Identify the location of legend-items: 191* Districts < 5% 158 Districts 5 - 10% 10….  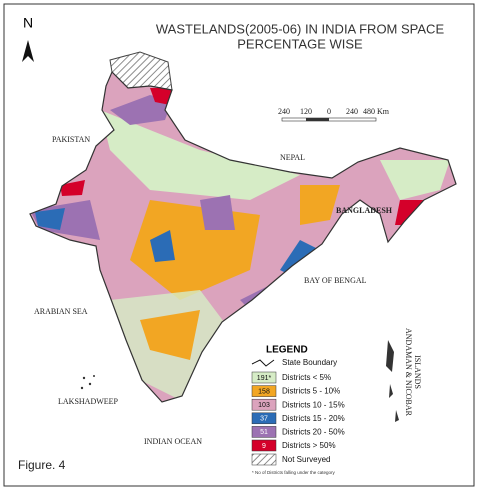
(298, 411).